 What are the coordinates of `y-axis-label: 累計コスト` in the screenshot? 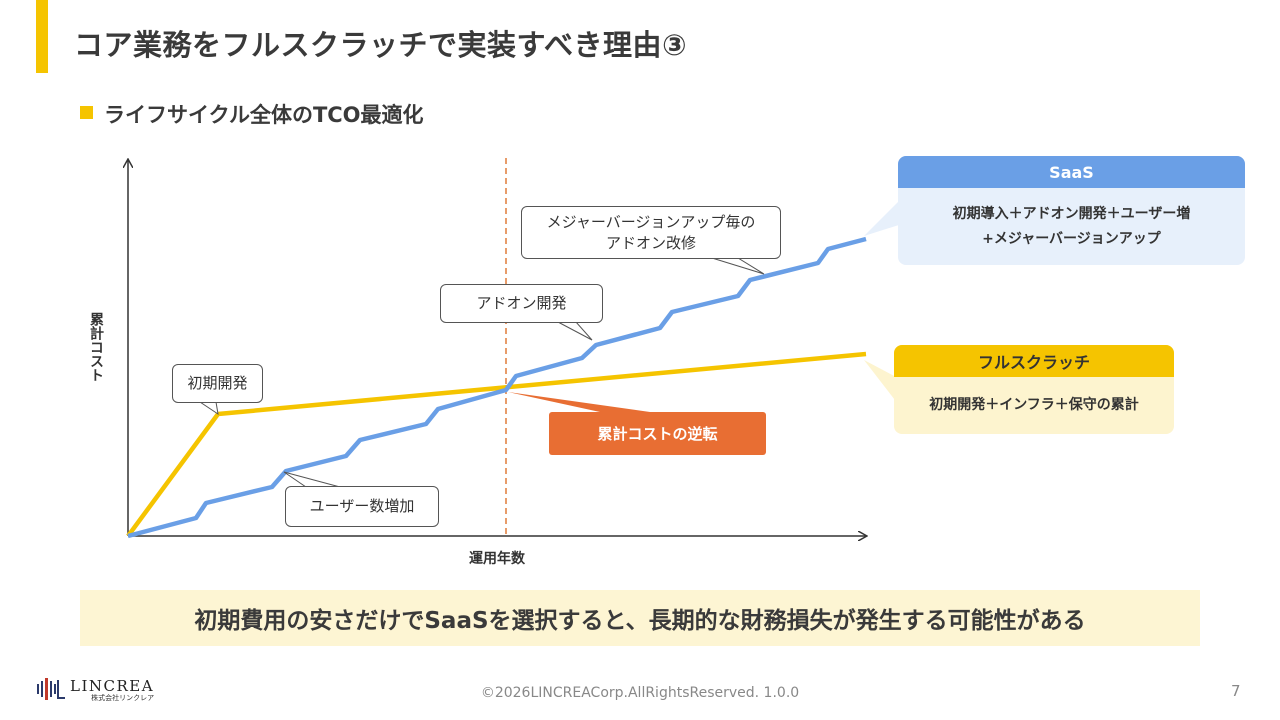 It's located at (96, 347).